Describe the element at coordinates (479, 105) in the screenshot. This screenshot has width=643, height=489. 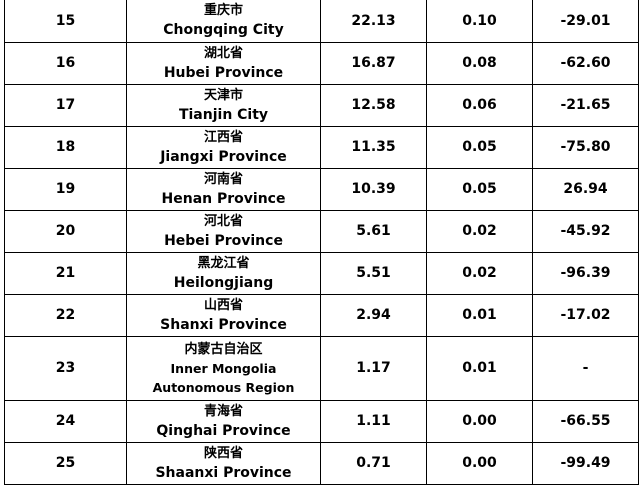
I see `value-cell-2: 0.06` at that location.